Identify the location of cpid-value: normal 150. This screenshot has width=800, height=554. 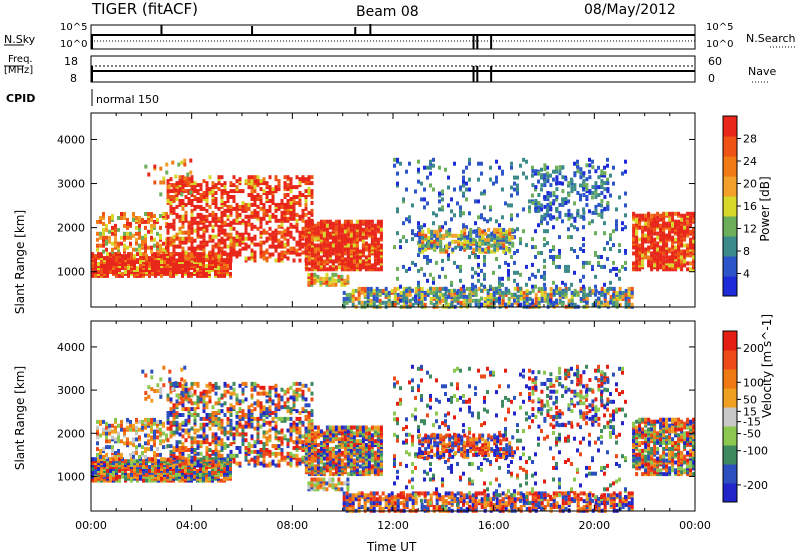
(128, 99).